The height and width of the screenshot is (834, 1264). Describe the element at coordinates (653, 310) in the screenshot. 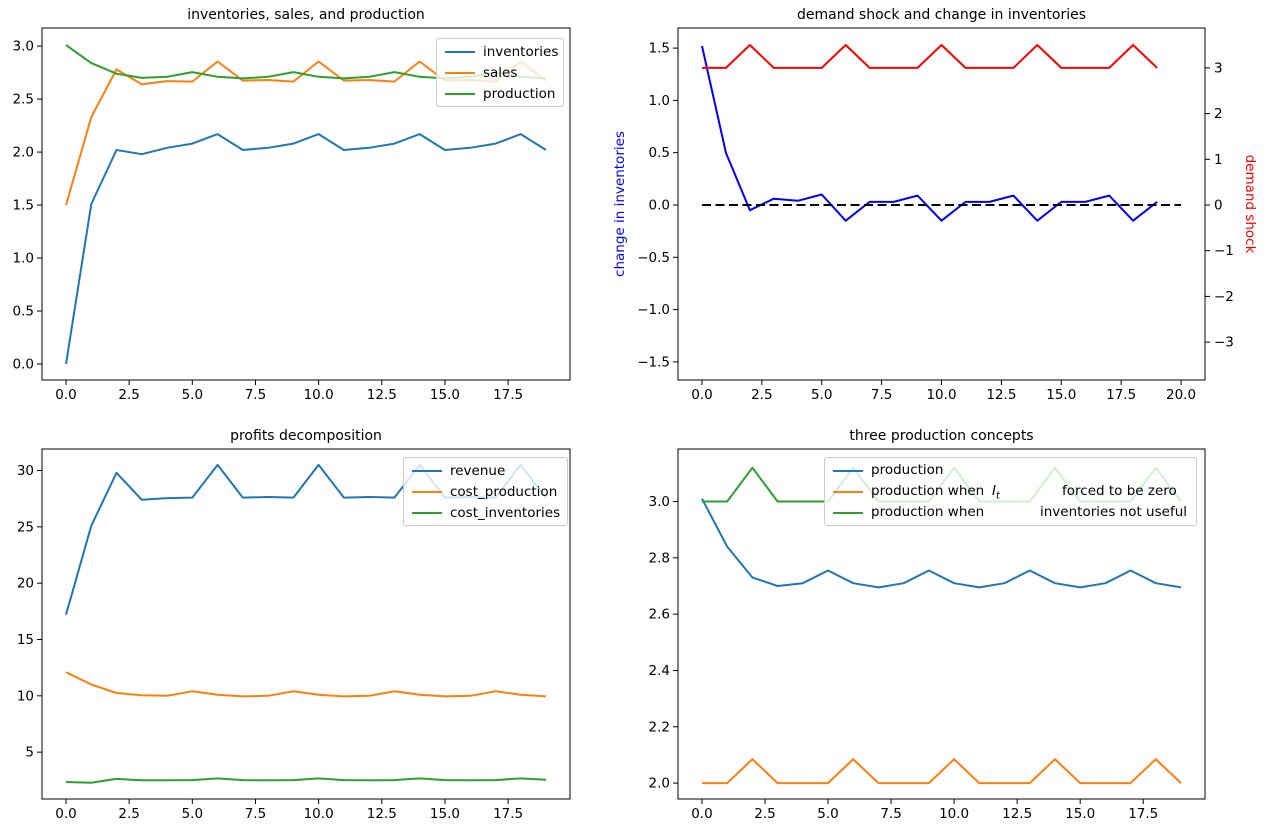

I see `y-tick-label: −1.0` at that location.